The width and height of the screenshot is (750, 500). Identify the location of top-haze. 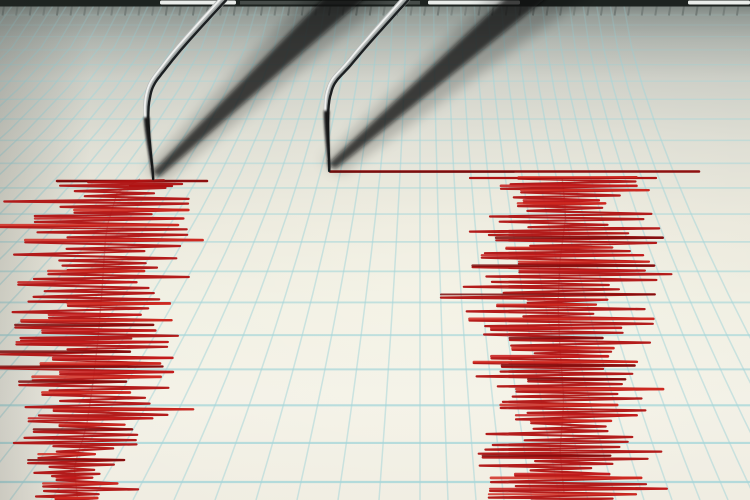
(375, 42).